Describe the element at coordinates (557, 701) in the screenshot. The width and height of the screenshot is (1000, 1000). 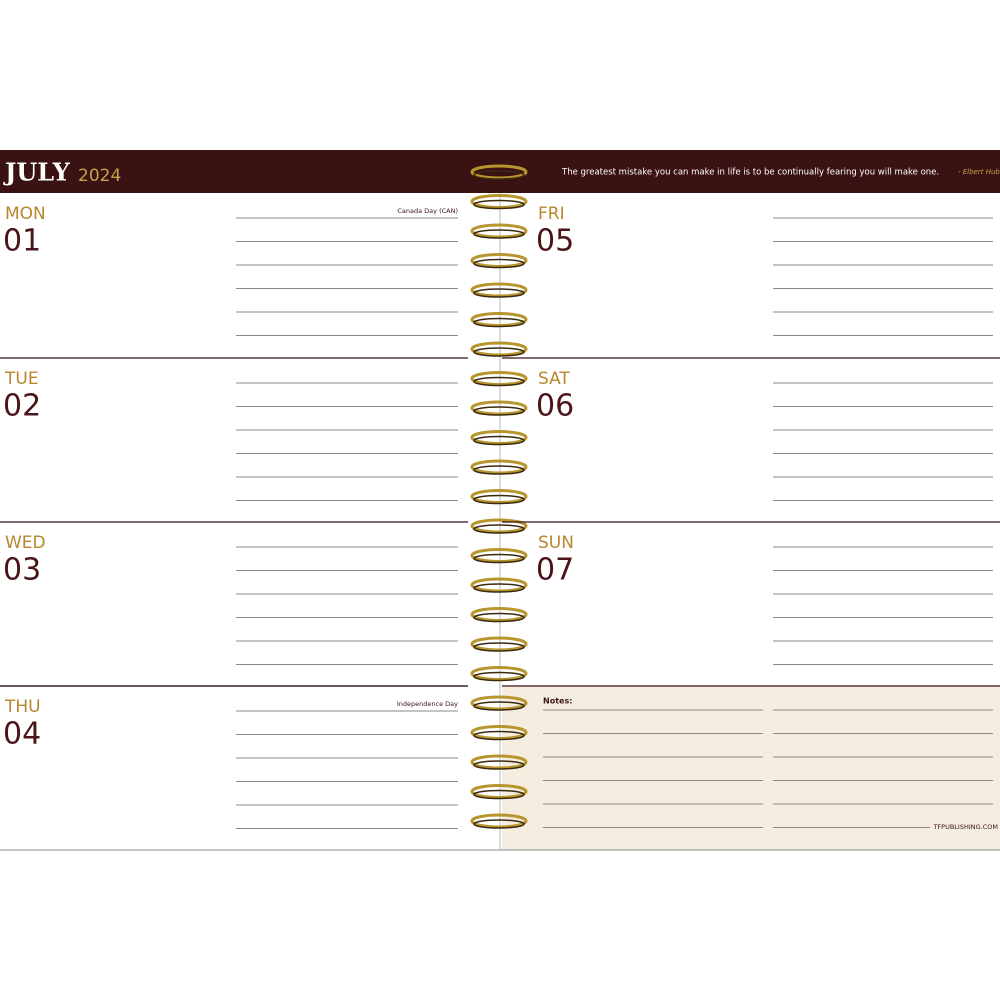
I see `notes-label: Notes:` at that location.